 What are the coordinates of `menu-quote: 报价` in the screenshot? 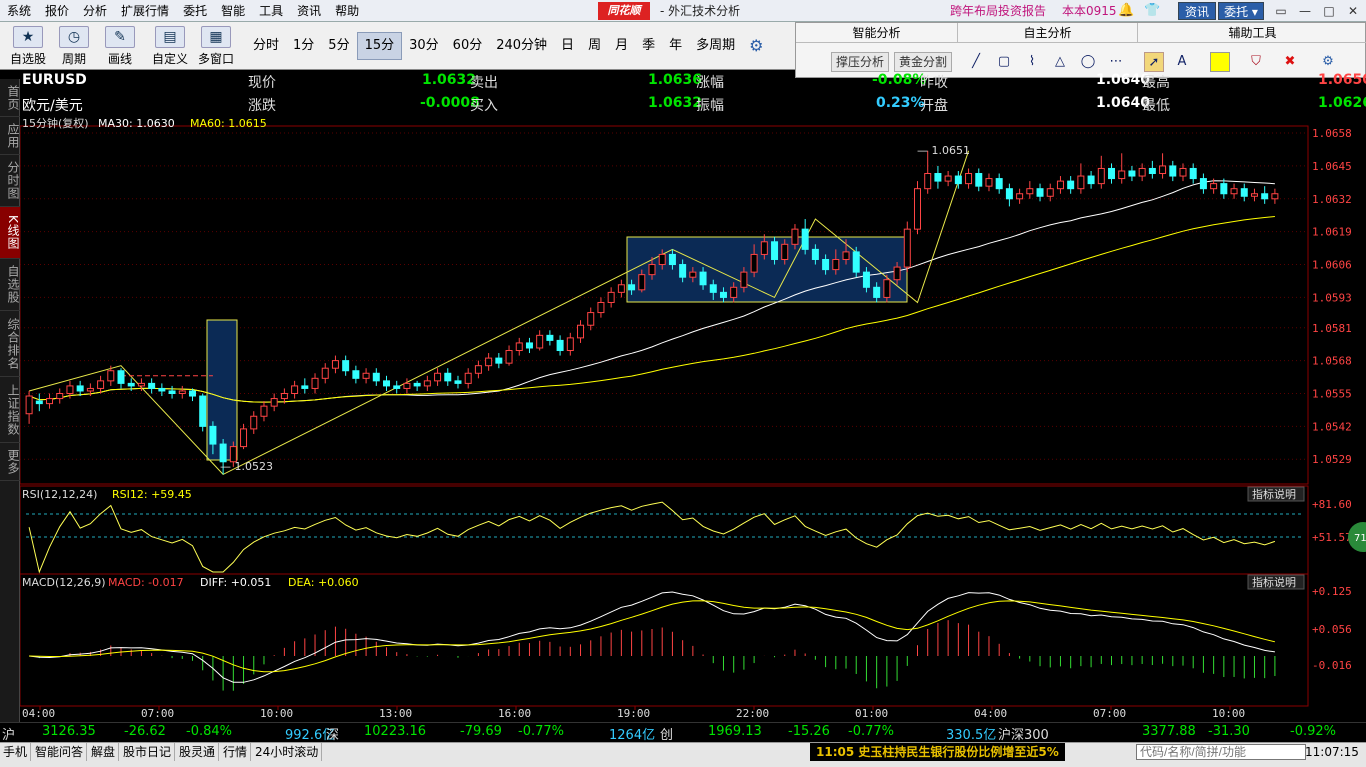 It's located at (57, 10).